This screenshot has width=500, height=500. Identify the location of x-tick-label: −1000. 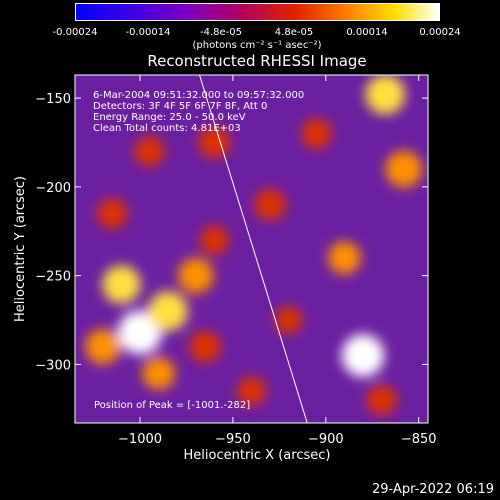
(140, 439).